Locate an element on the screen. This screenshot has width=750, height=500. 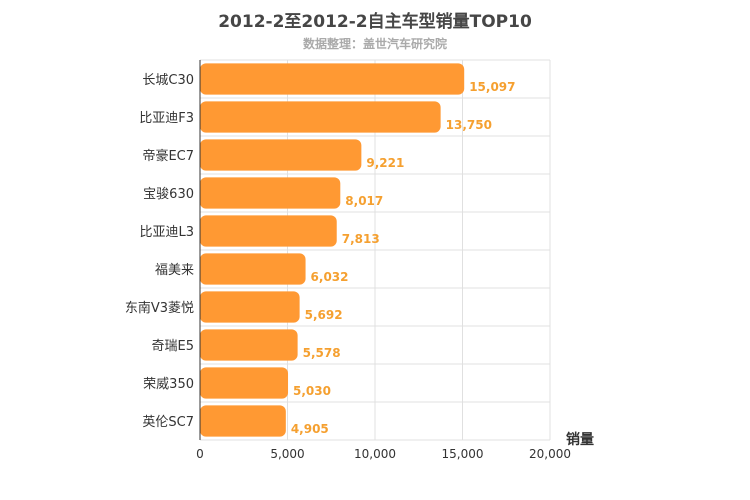
bar-value-label: 13,750 is located at coordinates (469, 125).